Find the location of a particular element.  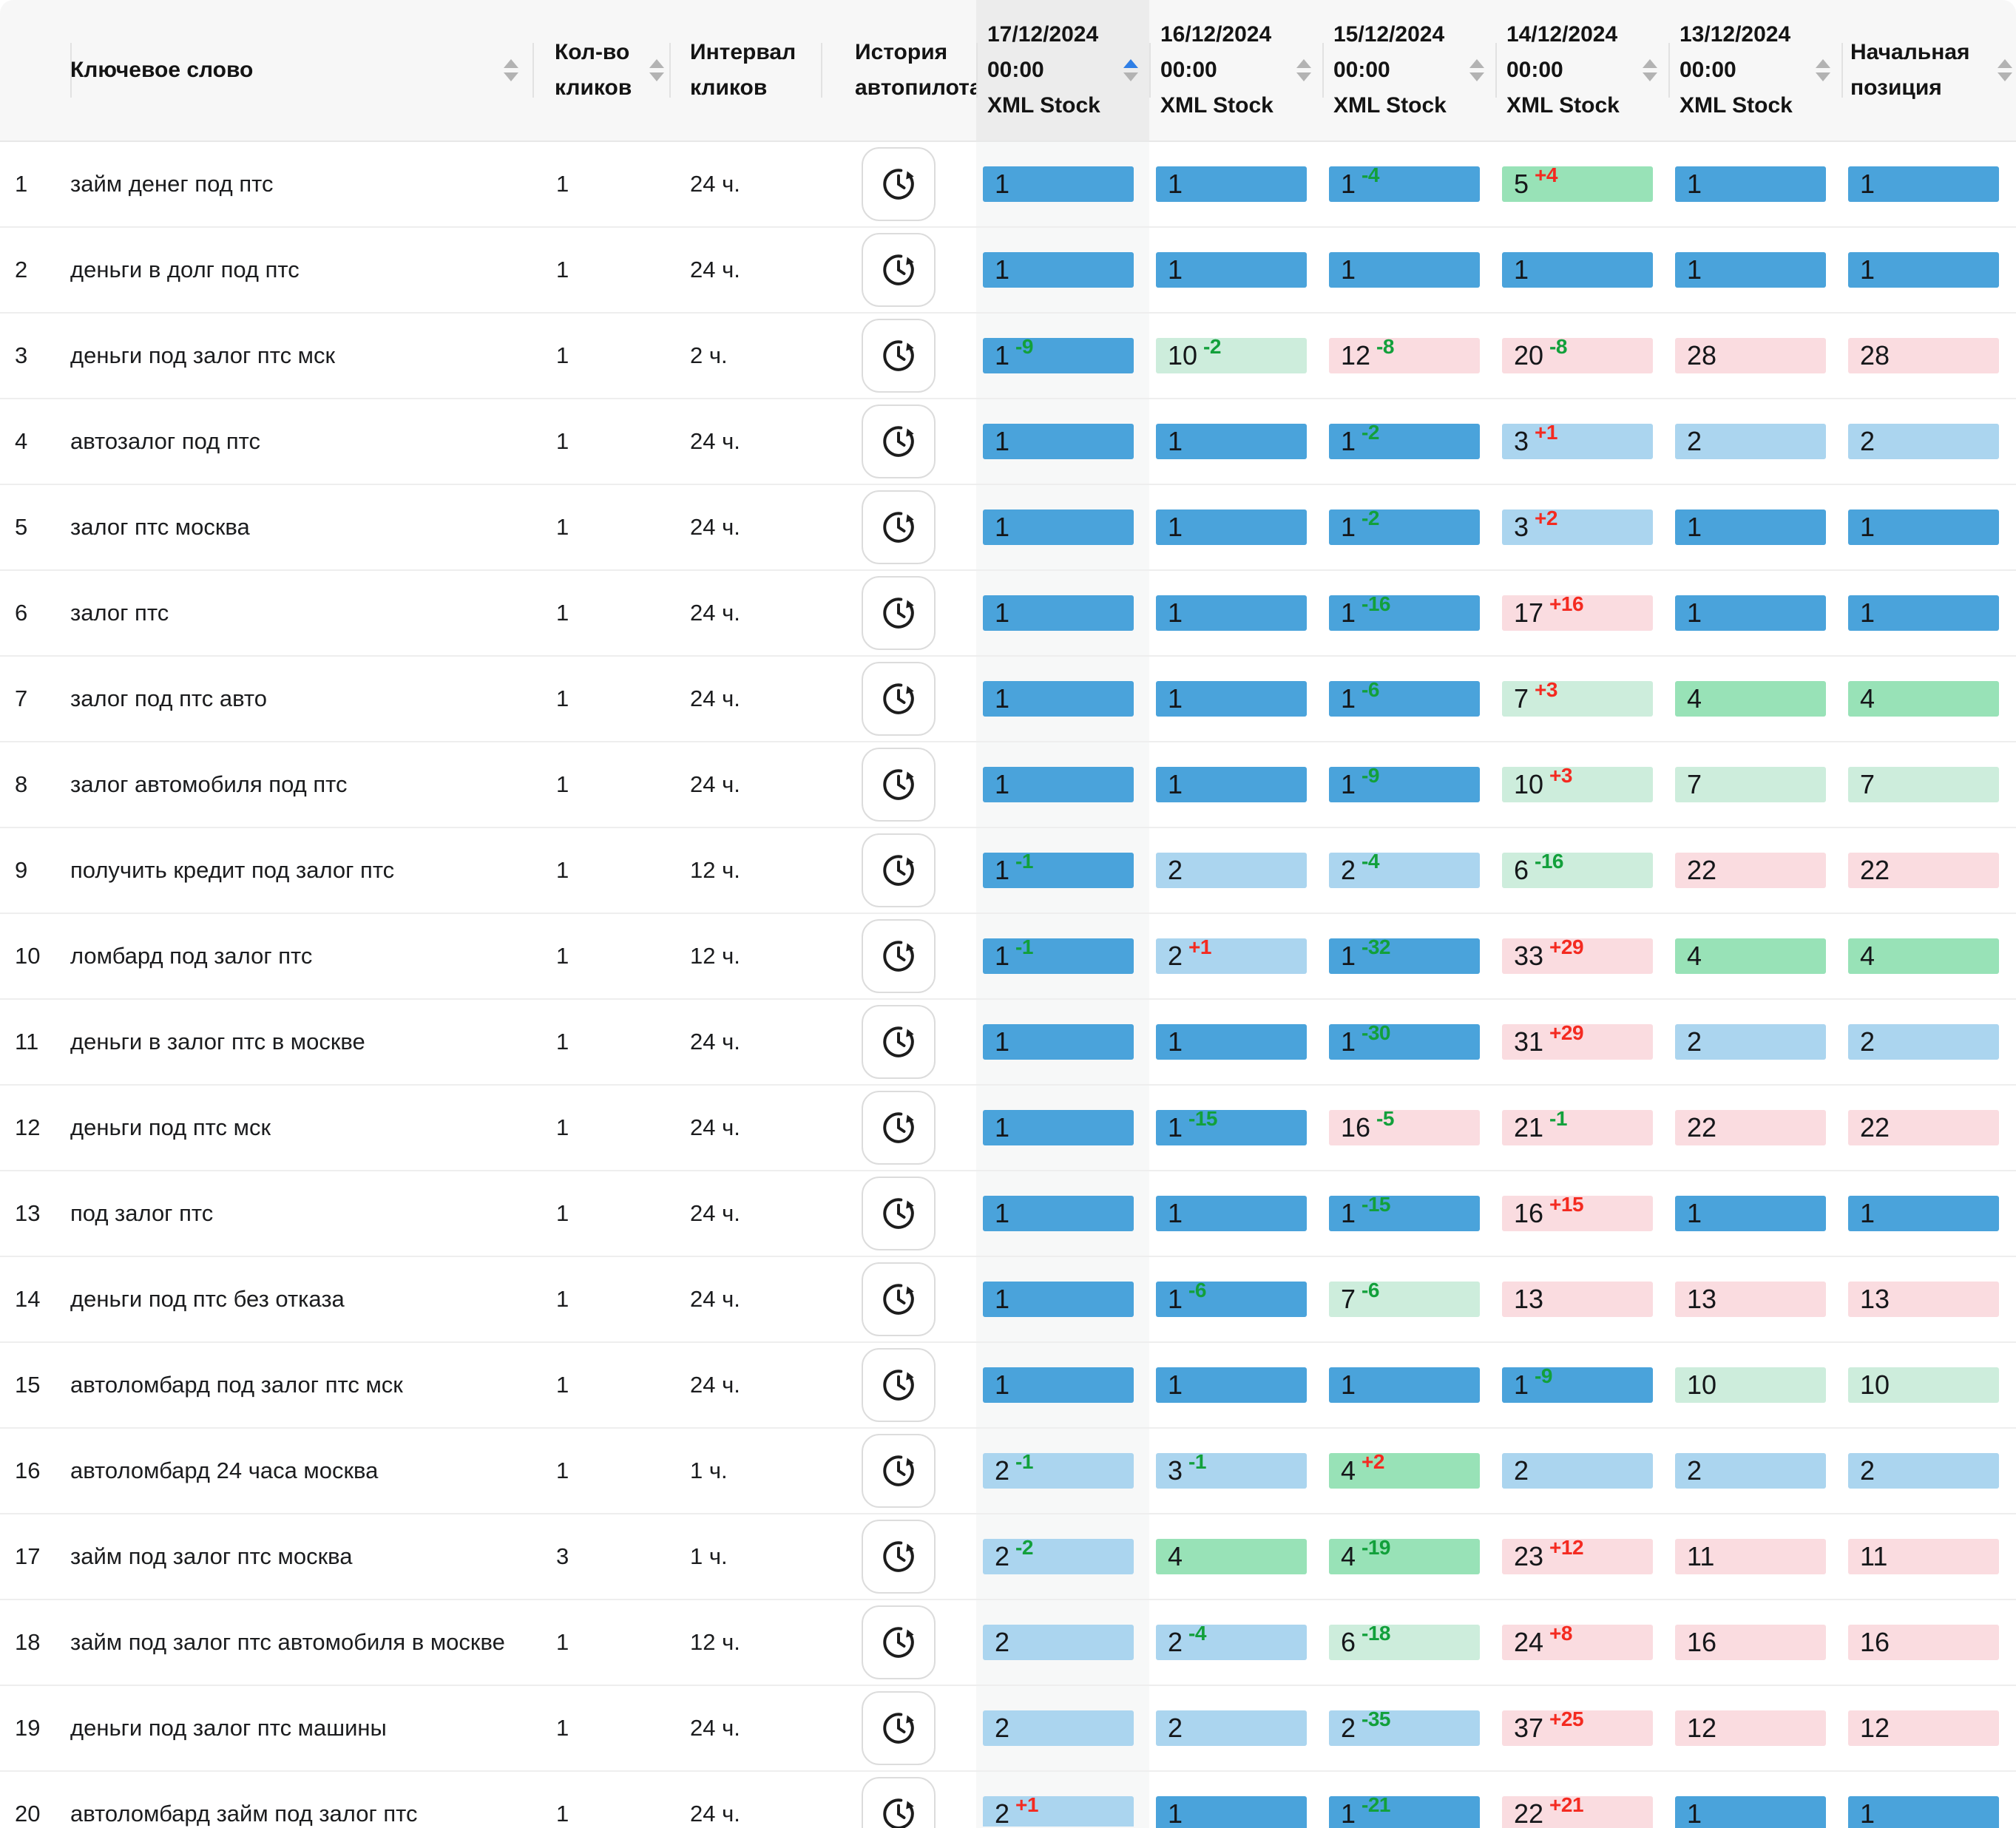

position-value: 10 is located at coordinates (1702, 1385).